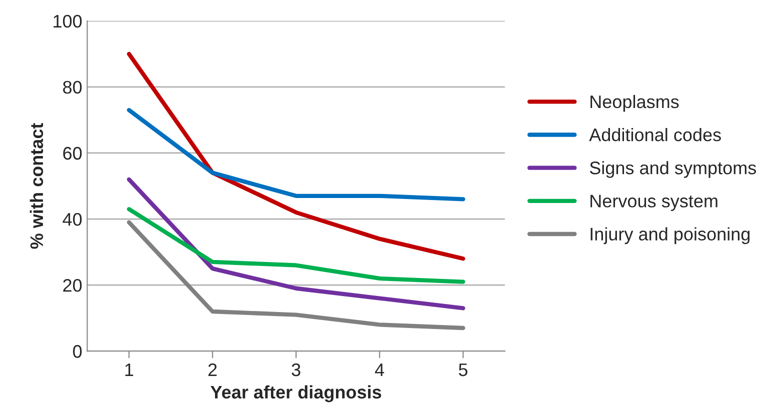 This screenshot has height=418, width=772. What do you see at coordinates (72, 219) in the screenshot?
I see `y-tick-label: 40` at bounding box center [72, 219].